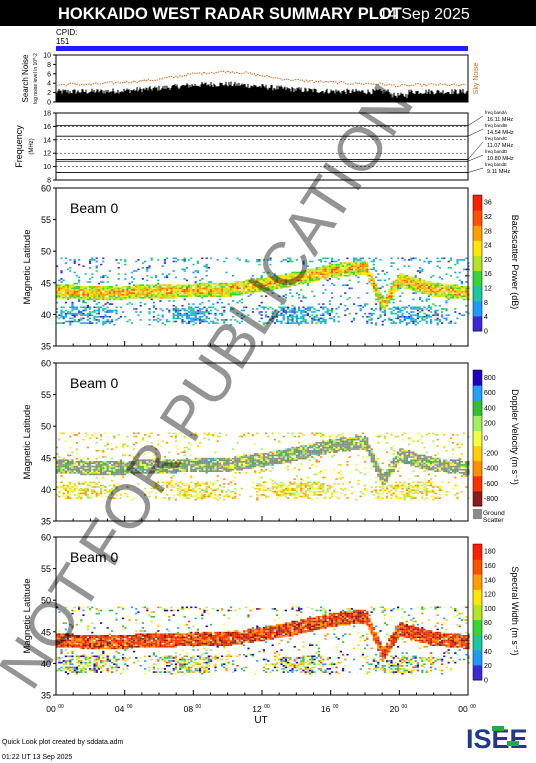 Image resolution: width=536 pixels, height=763 pixels. Describe the element at coordinates (395, 709) in the screenshot. I see `x-tick-label: 20` at that location.